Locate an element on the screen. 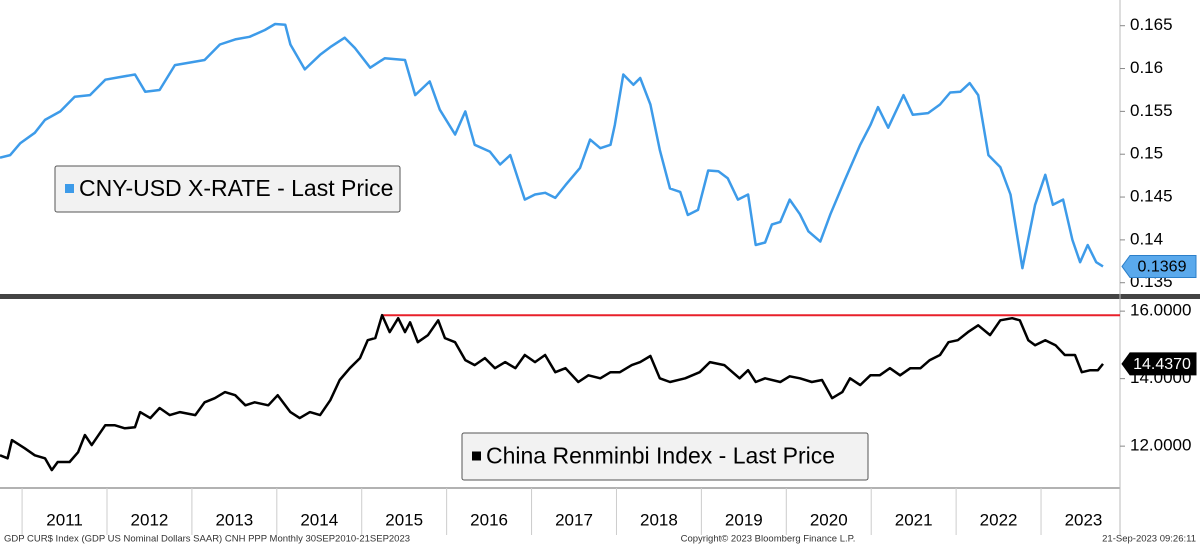  y-tick-label: 0.145 is located at coordinates (1151, 196).